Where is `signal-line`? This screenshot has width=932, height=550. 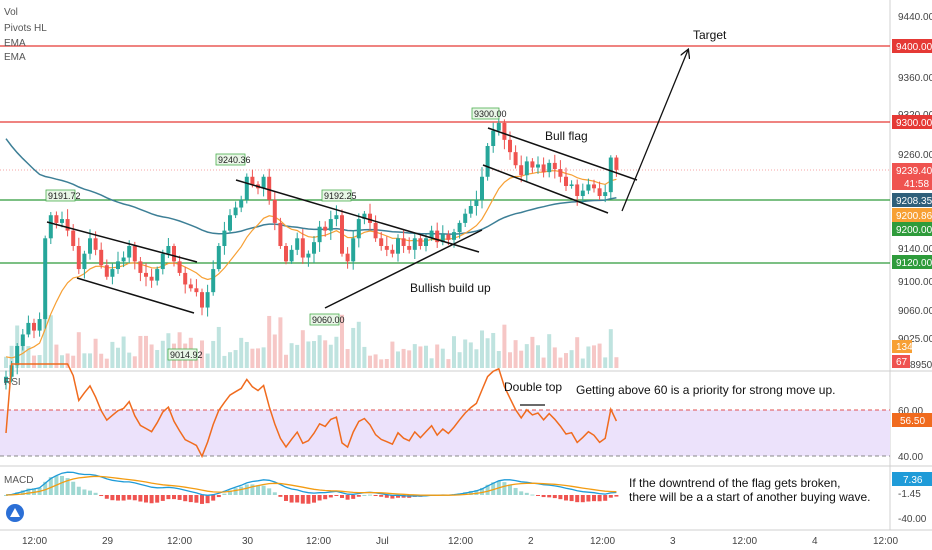
signal-line is located at coordinates (311, 485).